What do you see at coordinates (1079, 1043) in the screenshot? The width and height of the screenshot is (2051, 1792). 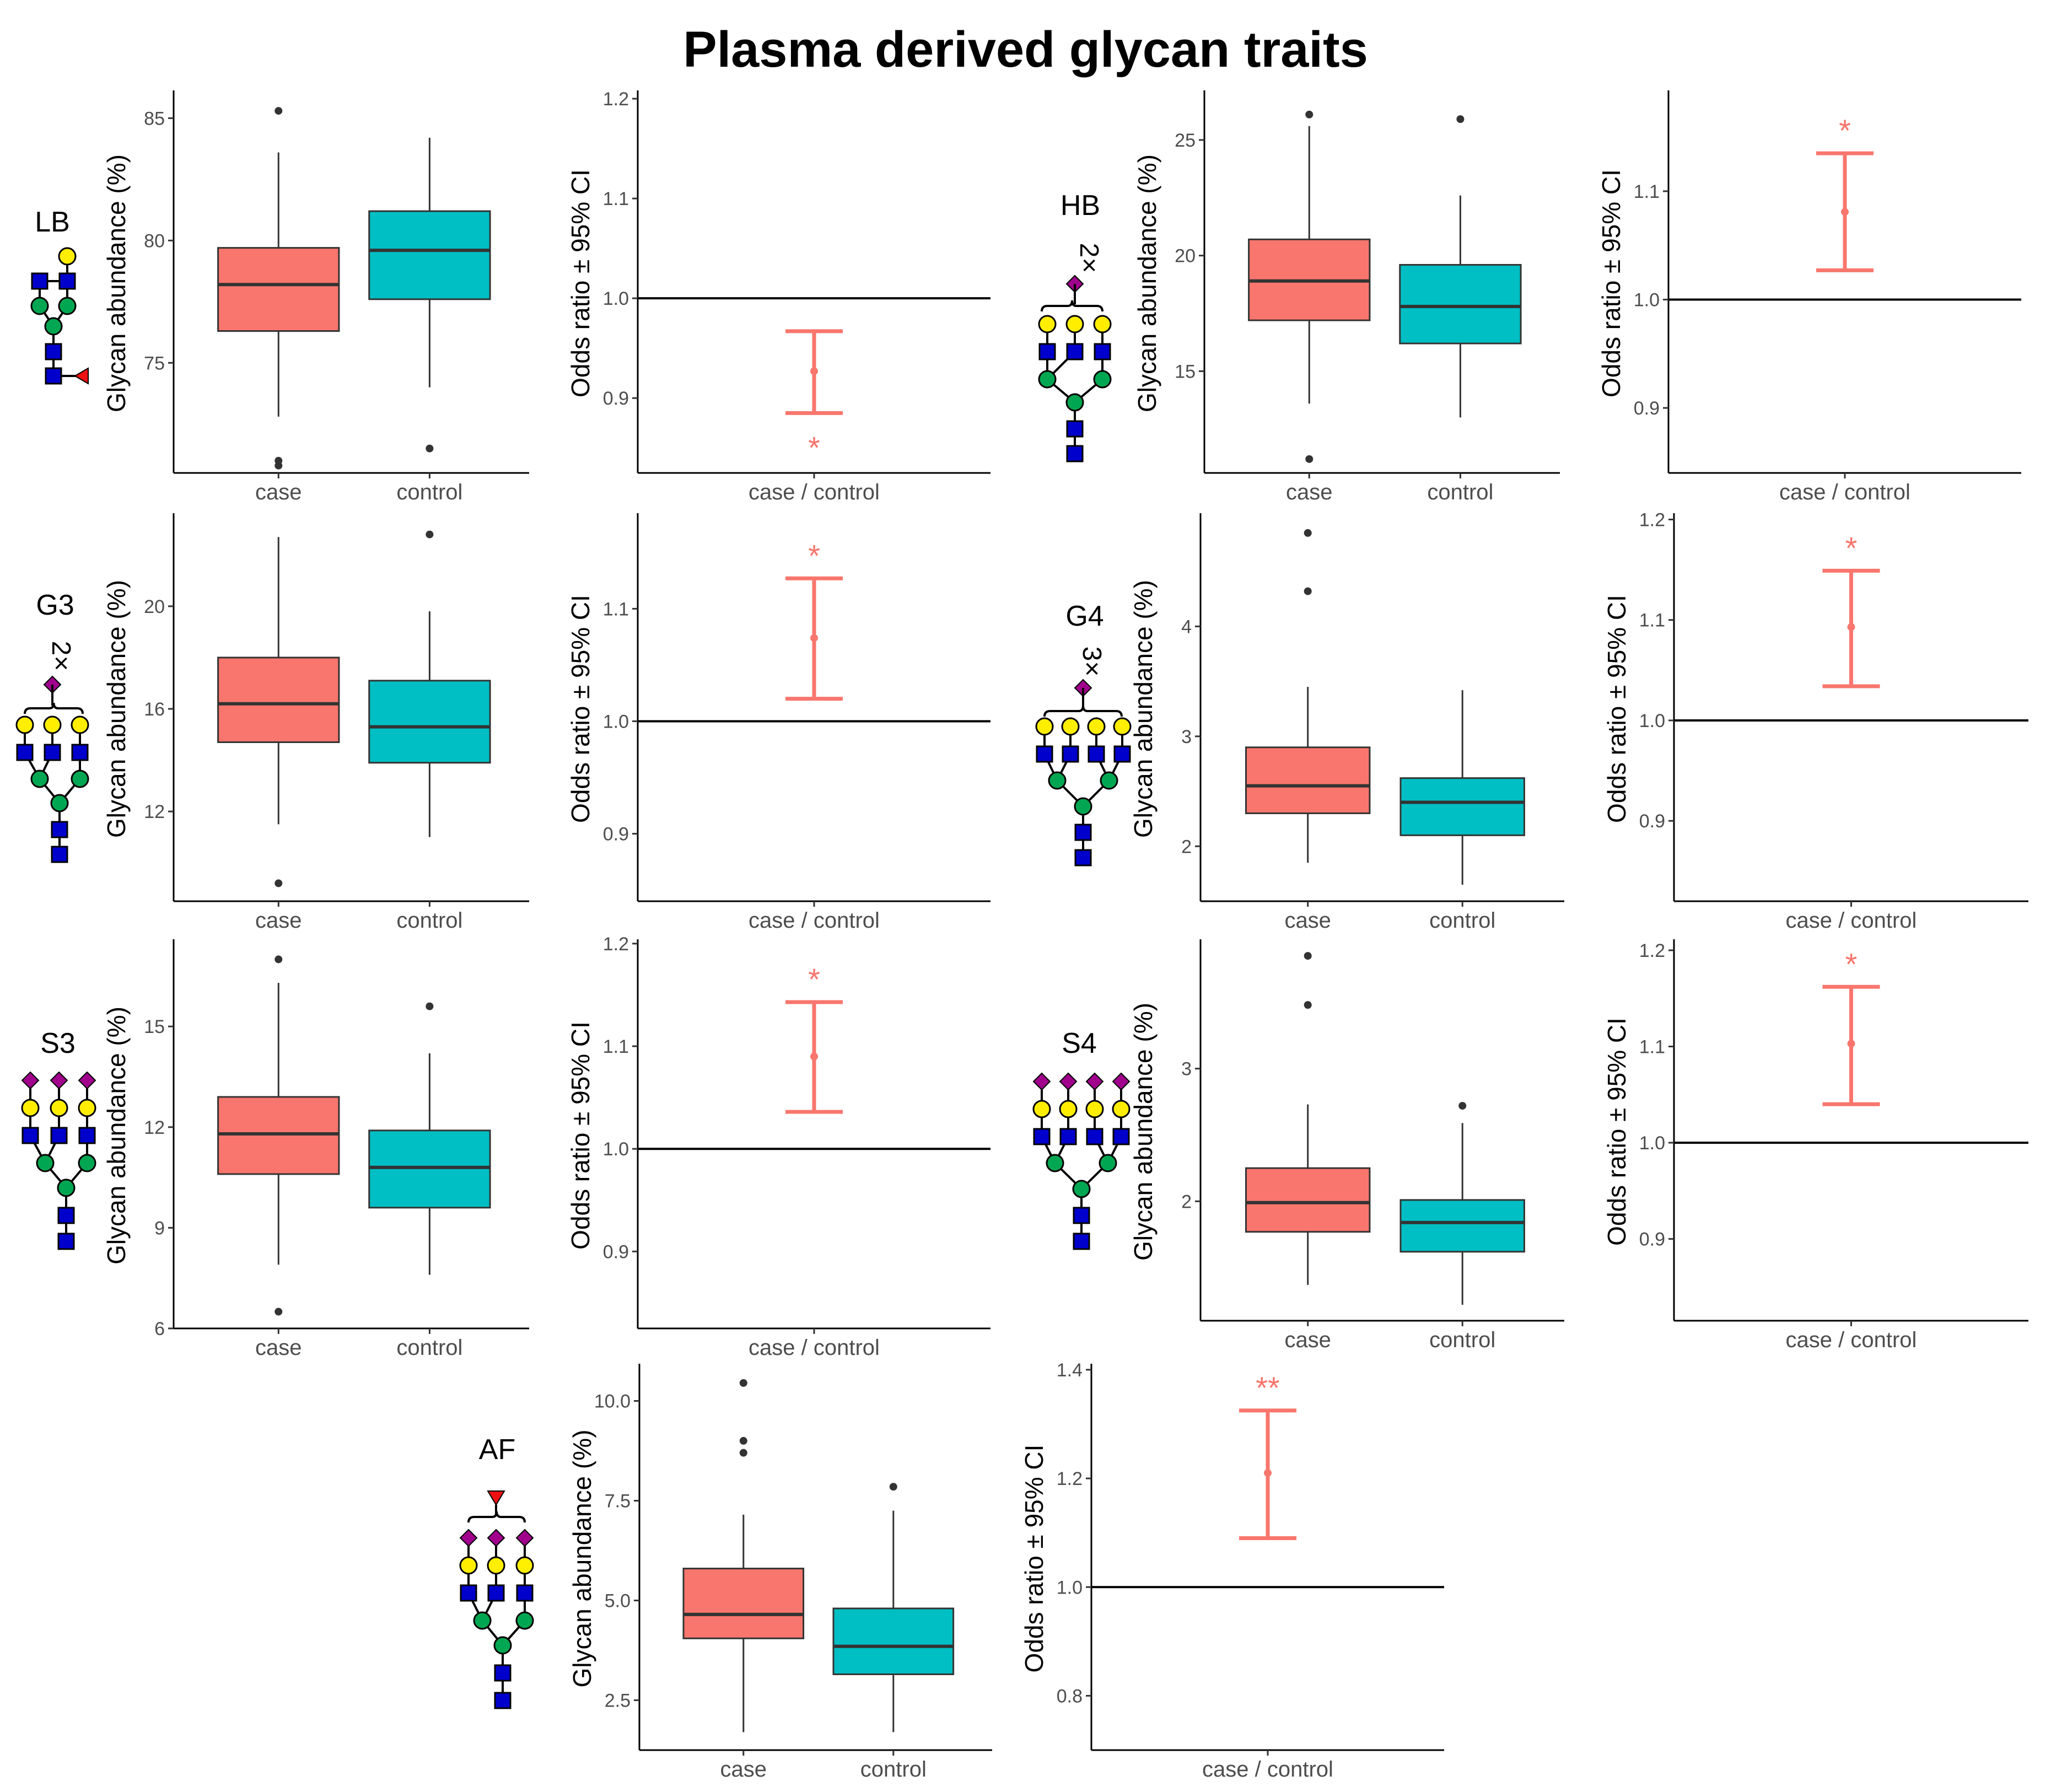 I see `glycan-label-S4: S4` at bounding box center [1079, 1043].